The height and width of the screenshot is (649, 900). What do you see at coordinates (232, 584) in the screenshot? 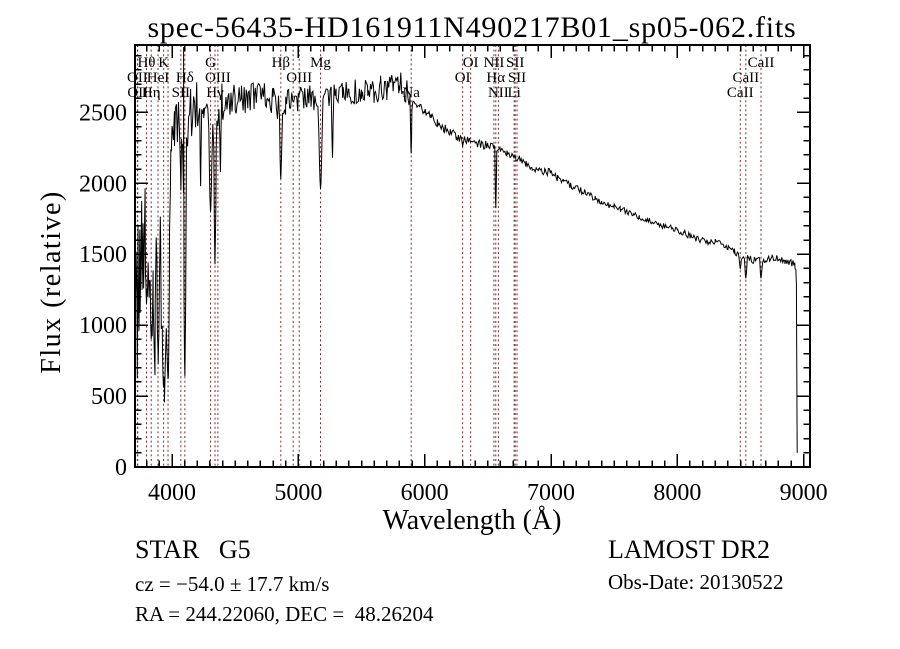
I see `cz-text: cz = −54.0 ± 17.7 km/s` at bounding box center [232, 584].